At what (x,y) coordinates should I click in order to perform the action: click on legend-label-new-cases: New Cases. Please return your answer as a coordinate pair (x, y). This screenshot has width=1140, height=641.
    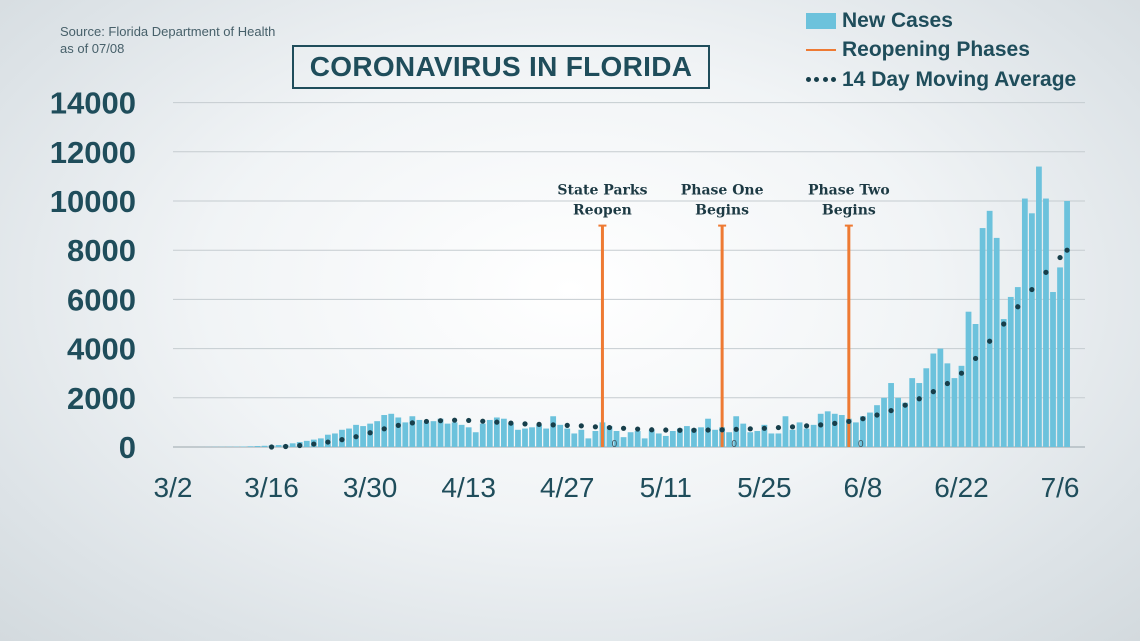
    Looking at the image, I should click on (897, 20).